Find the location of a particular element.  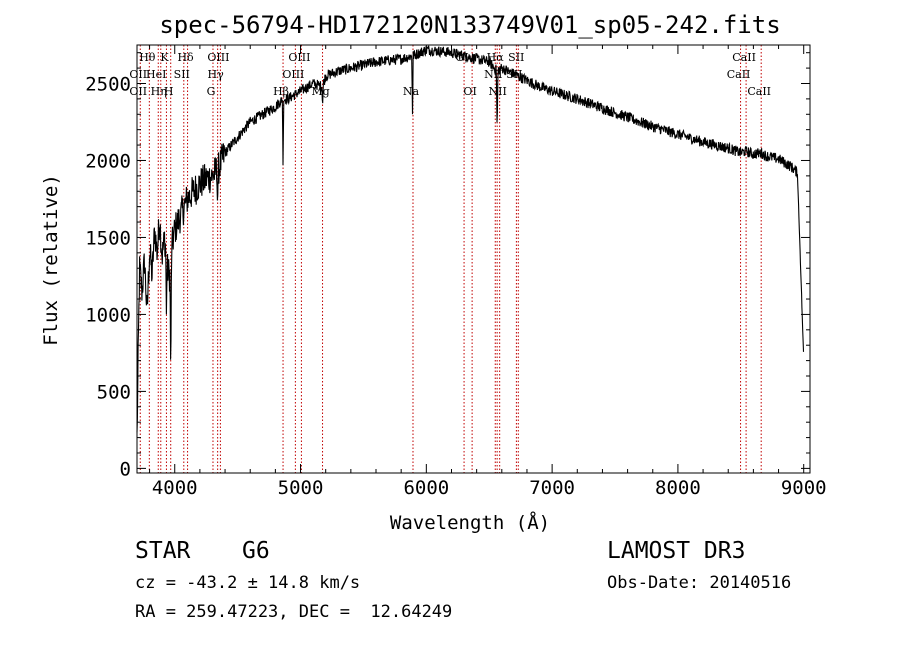

spectral-line-label: Hη is located at coordinates (159, 91).